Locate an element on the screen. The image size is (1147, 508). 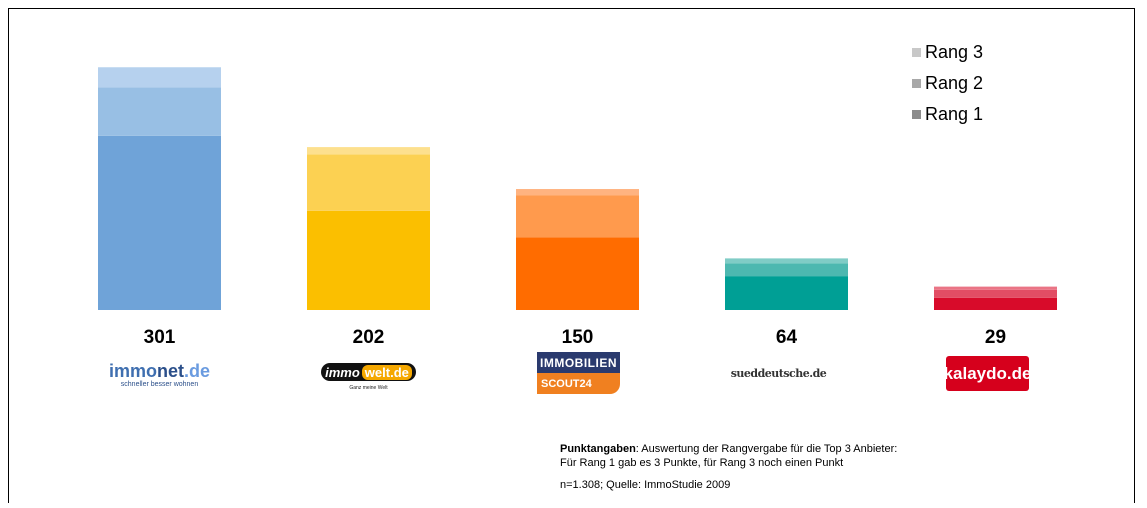
value-label-1: 301 is located at coordinates (160, 337).